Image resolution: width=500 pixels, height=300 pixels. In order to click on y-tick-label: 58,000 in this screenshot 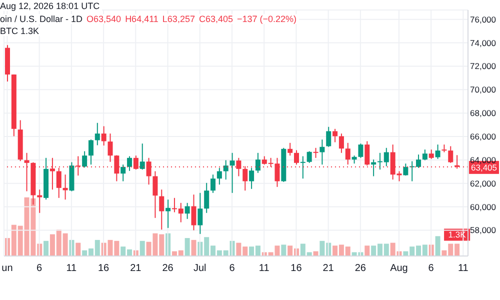, I will do `click(483, 230)`.